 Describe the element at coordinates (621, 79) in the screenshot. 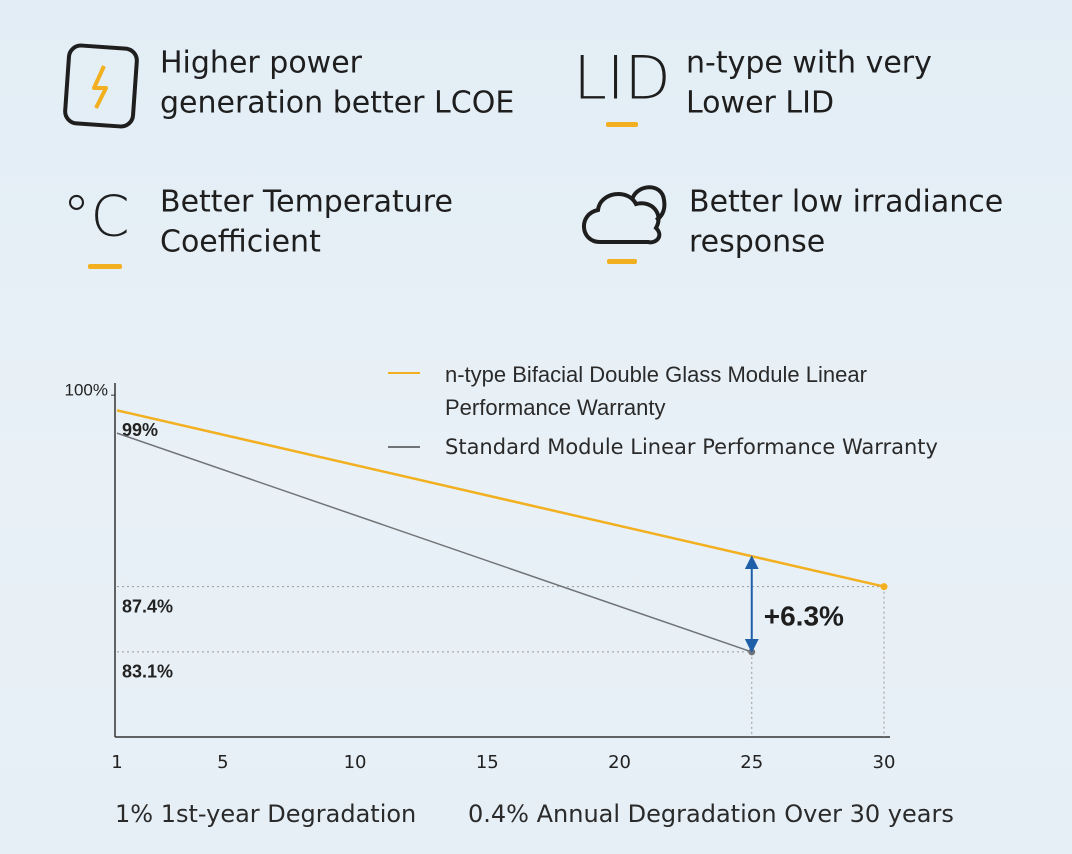

I see `lid-icon: LID` at that location.